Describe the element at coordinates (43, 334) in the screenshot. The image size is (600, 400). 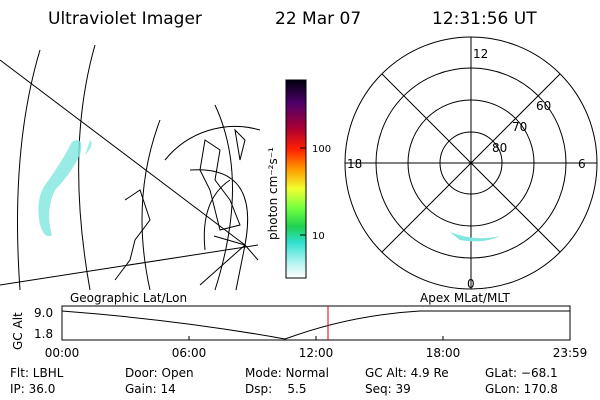
I see `orbit-y-tick: 1.8` at that location.